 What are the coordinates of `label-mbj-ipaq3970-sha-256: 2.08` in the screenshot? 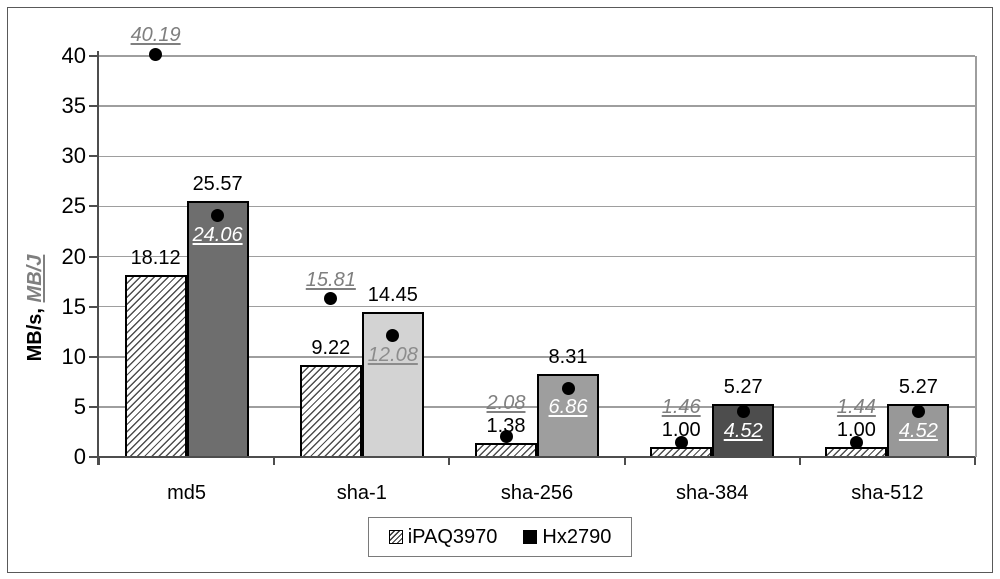 It's located at (506, 403).